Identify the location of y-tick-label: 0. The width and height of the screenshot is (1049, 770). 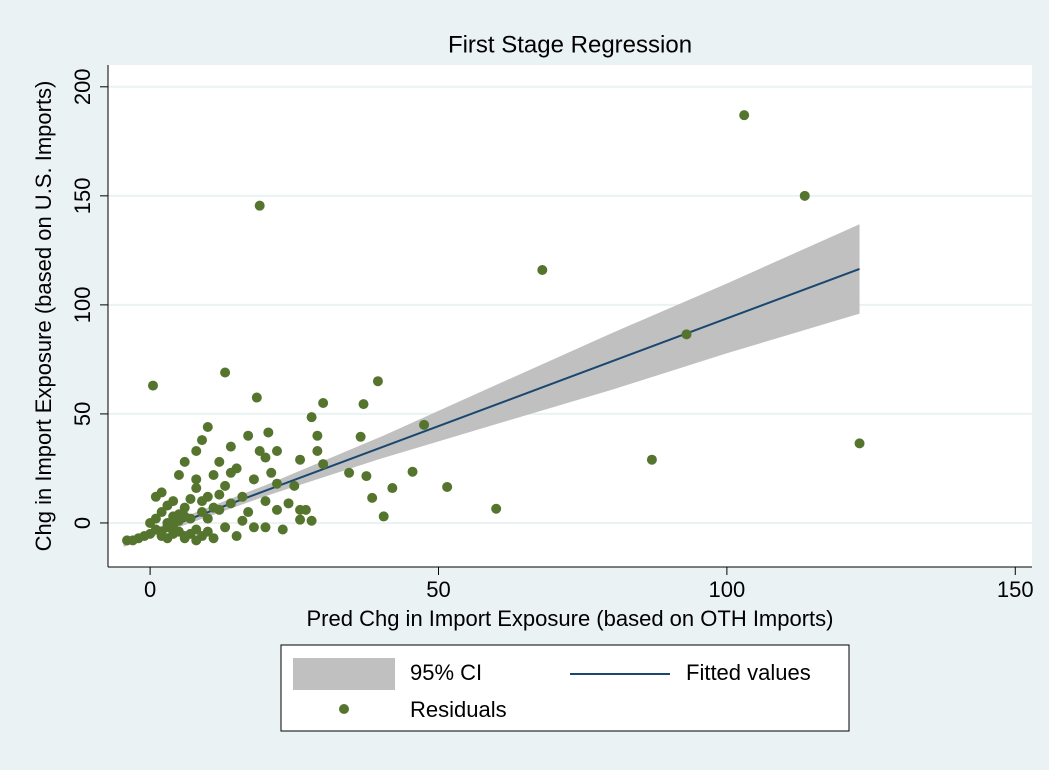
(82, 523).